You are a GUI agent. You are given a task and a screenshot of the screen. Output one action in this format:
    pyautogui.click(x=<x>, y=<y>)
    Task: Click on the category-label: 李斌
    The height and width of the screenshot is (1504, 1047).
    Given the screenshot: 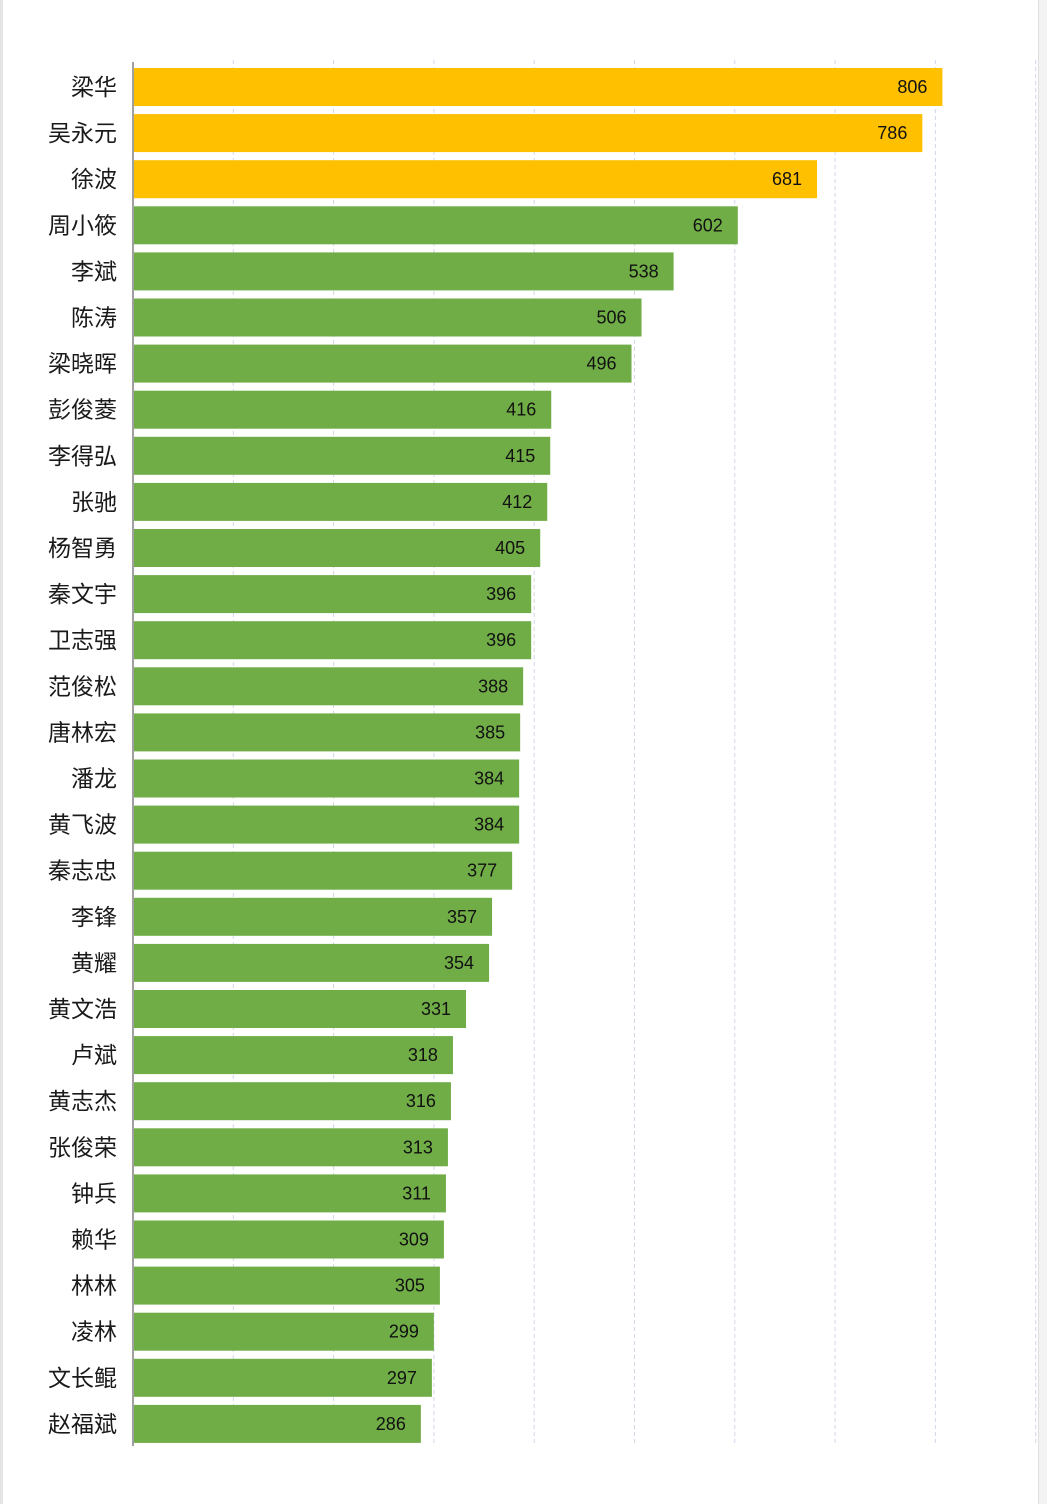 What is the action you would take?
    pyautogui.click(x=94, y=272)
    